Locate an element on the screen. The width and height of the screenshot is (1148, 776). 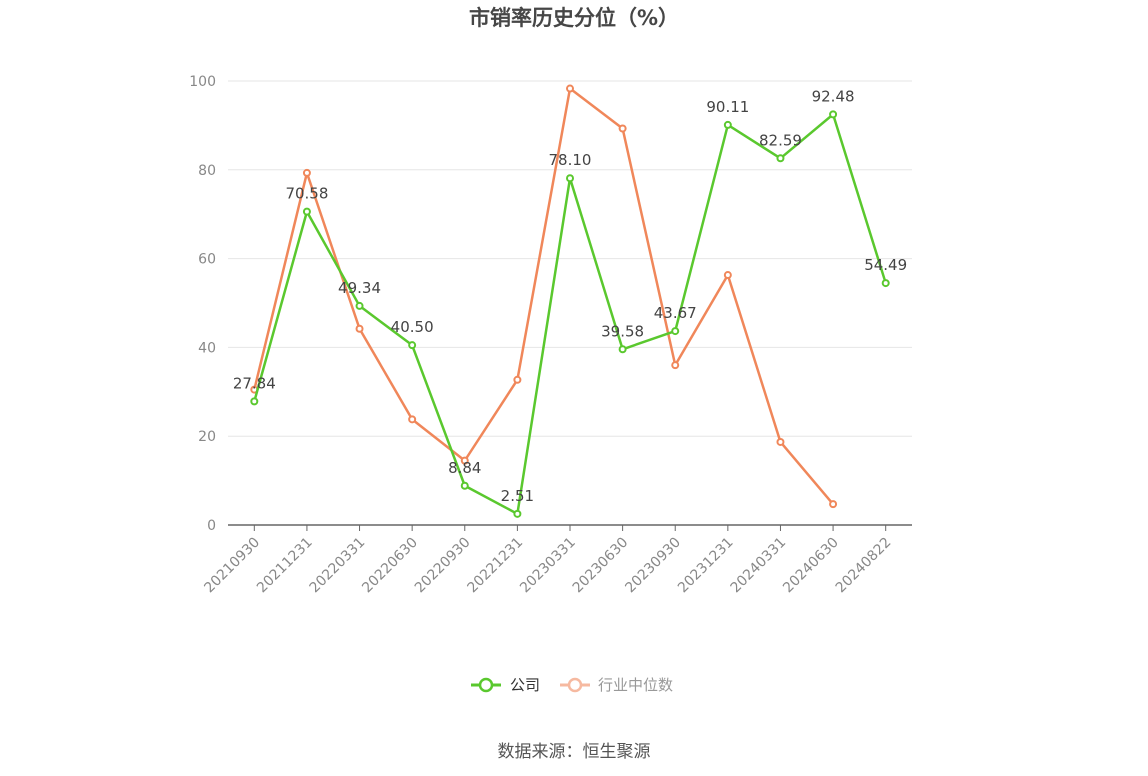
y-tick-label: 40 is located at coordinates (207, 348).